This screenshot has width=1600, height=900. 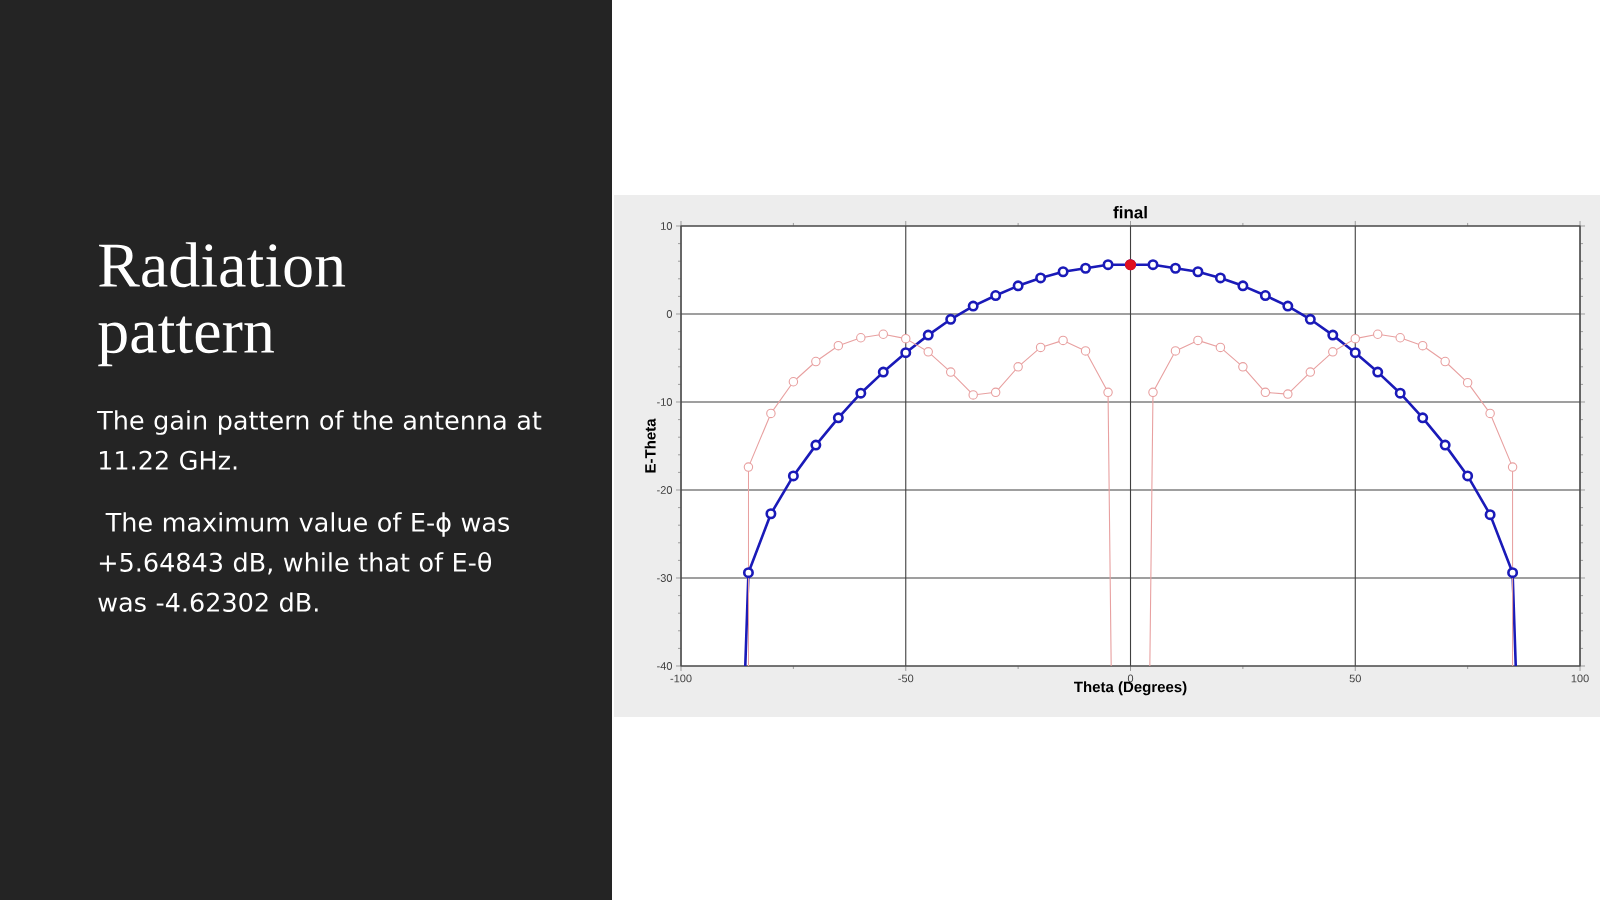 What do you see at coordinates (1580, 678) in the screenshot?
I see `x-tick-label: 100` at bounding box center [1580, 678].